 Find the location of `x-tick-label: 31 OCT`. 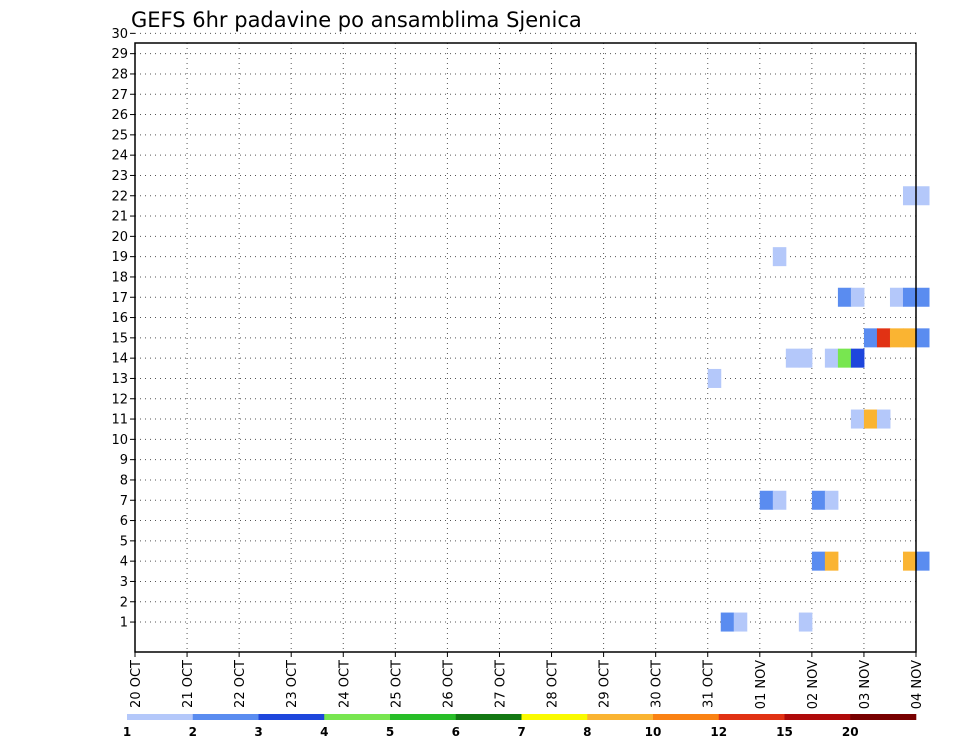

x-tick-label: 31 OCT is located at coordinates (709, 684).